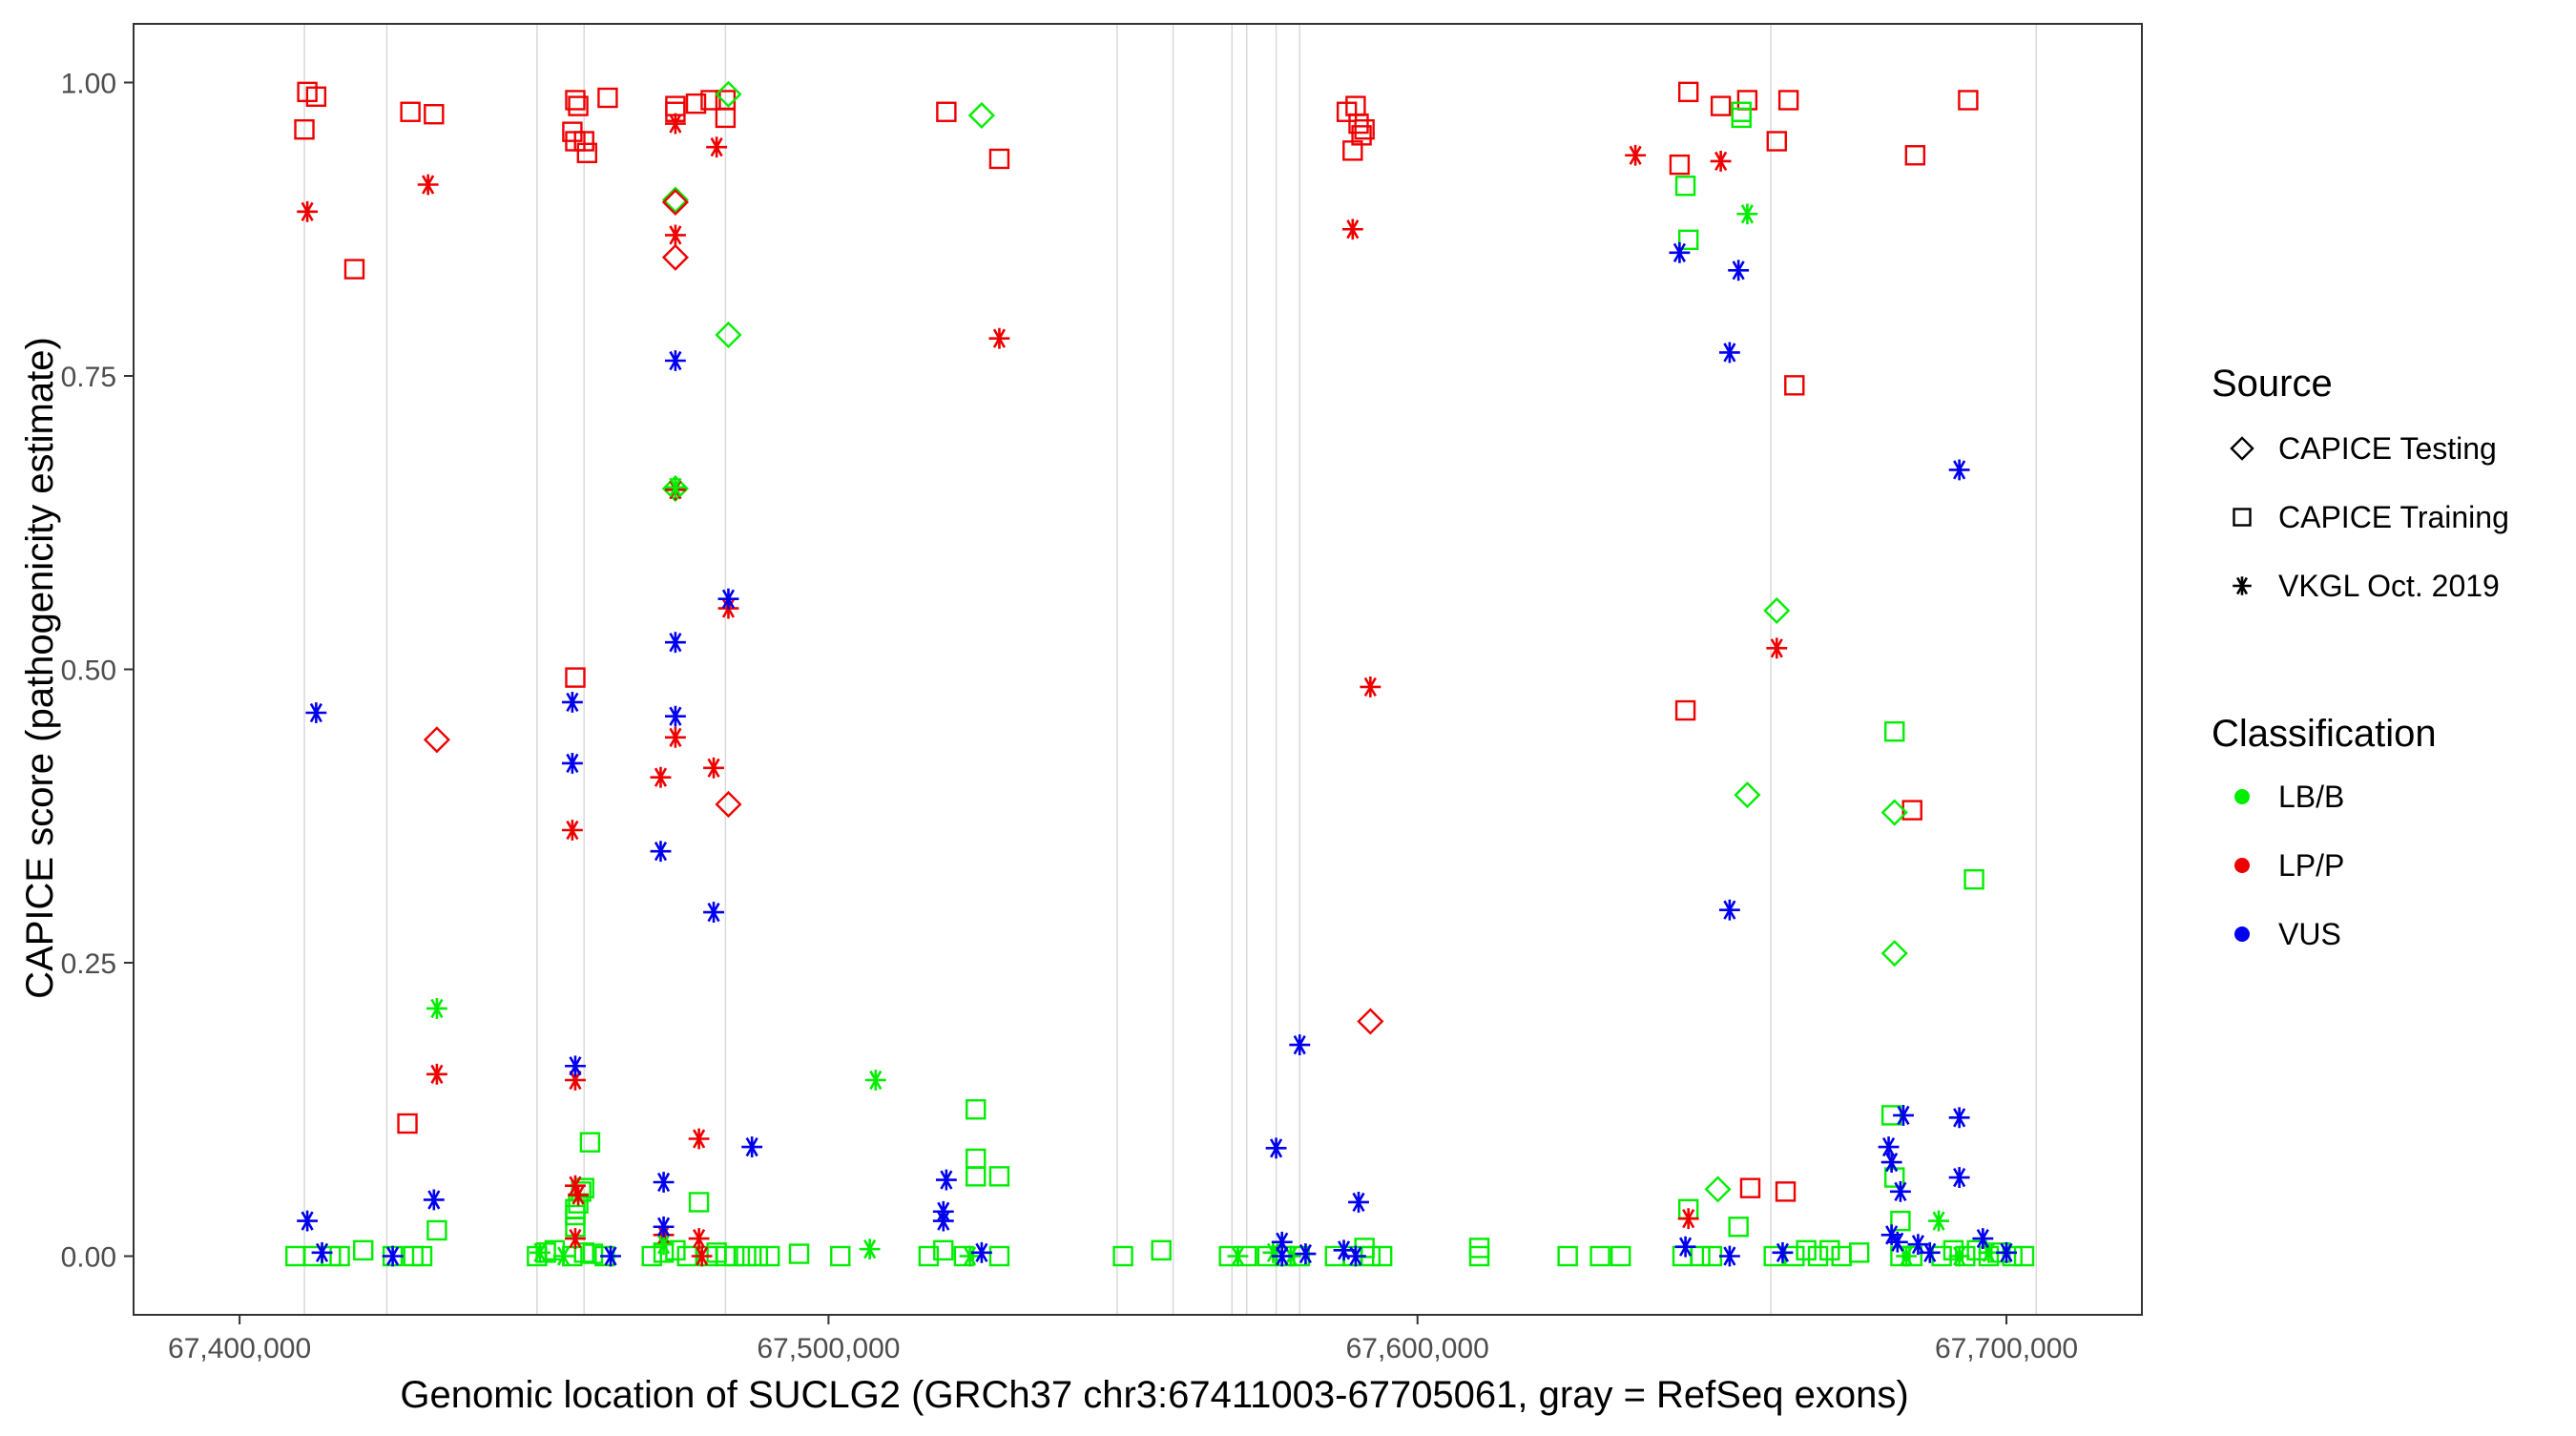 The width and height of the screenshot is (2576, 1436). Describe the element at coordinates (88, 671) in the screenshot. I see `y-tick-label: 0.50` at that location.